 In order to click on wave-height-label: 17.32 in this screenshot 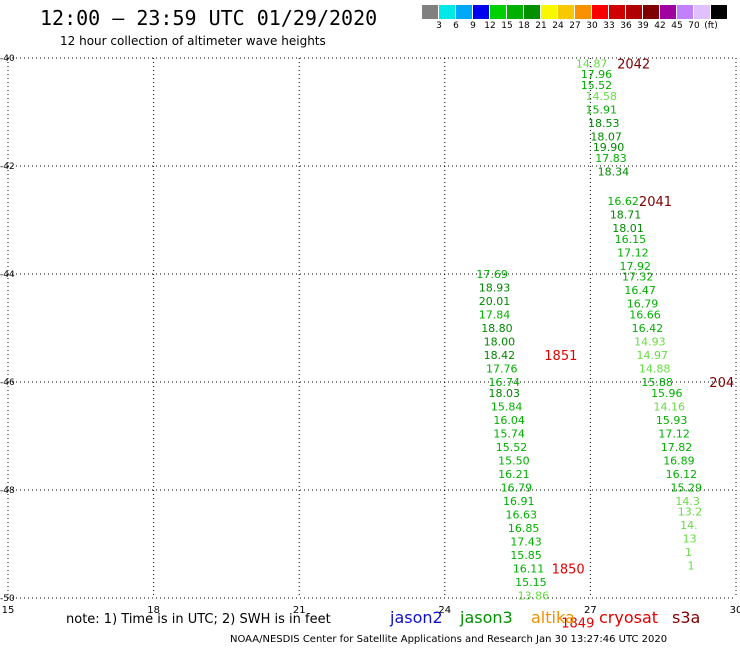, I will do `click(638, 277)`.